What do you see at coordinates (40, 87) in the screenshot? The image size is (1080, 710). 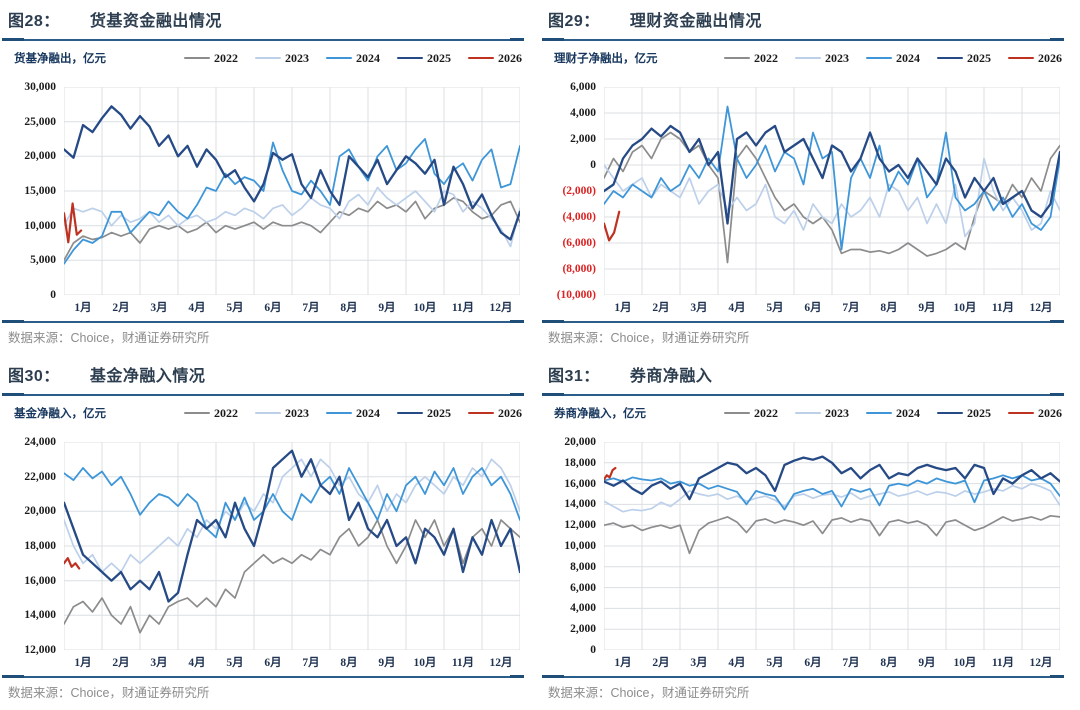 I see `y-tick-label: 30,000` at bounding box center [40, 87].